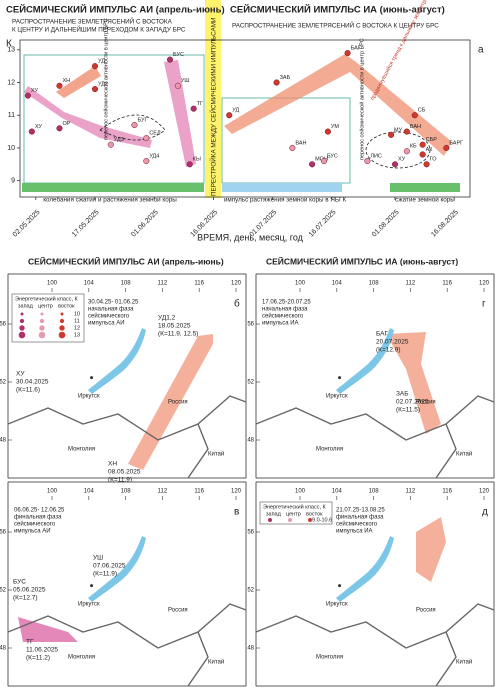  I want to click on point-label: МУ, so click(398, 130).